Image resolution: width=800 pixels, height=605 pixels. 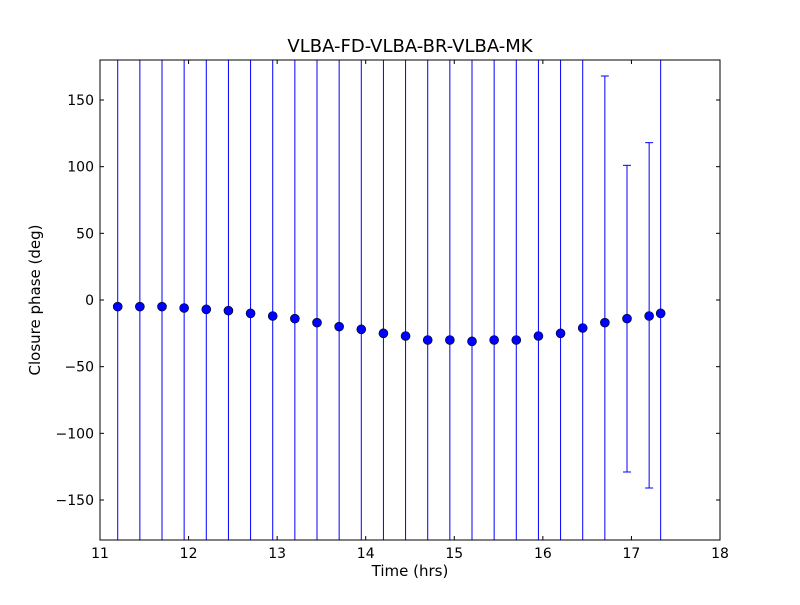 What do you see at coordinates (410, 46) in the screenshot?
I see `chart-title: VLBA-FD-VLBA-BR-VLBA-MK` at bounding box center [410, 46].